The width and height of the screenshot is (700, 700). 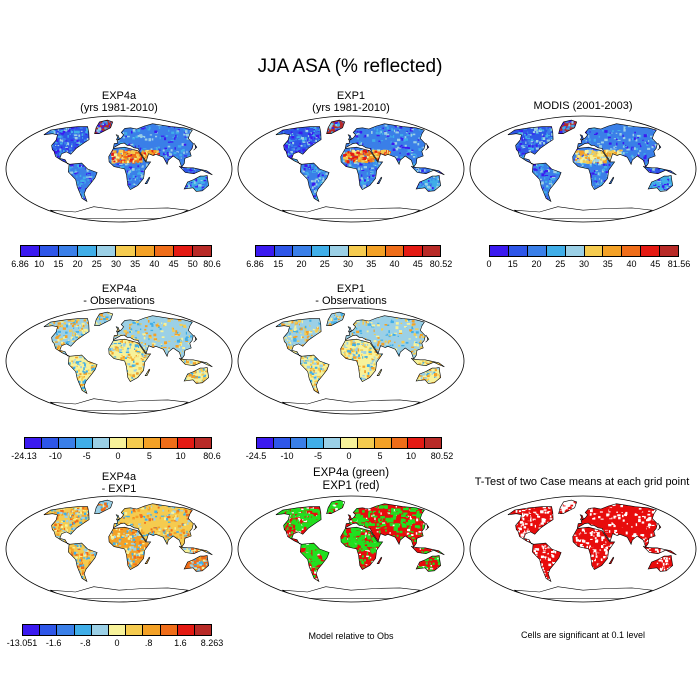 I want to click on map-green-red-comparison, so click(x=351, y=549).